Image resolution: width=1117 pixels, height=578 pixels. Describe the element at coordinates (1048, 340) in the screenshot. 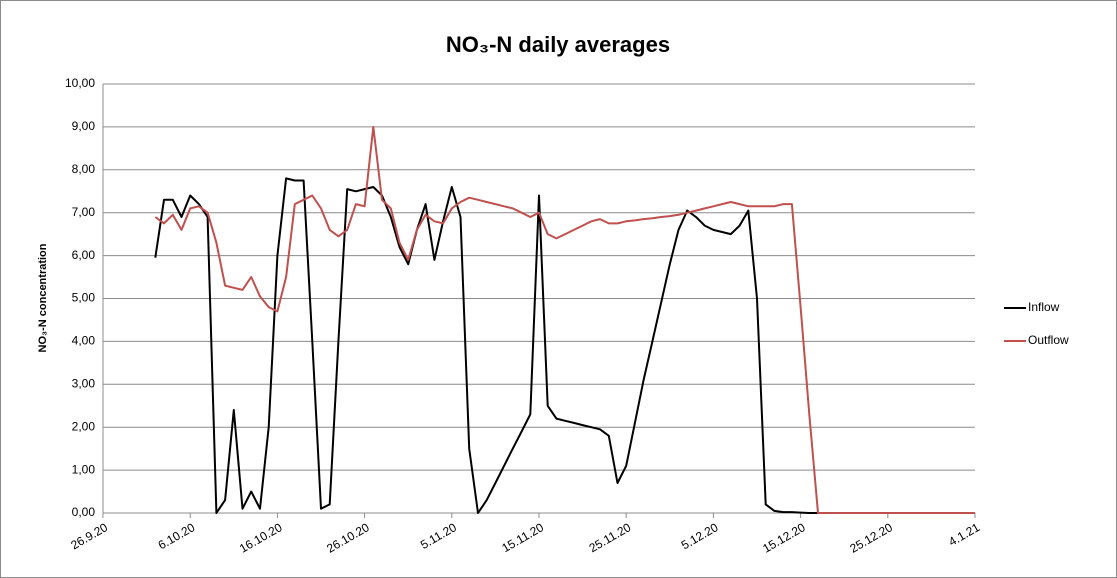

I see `legend-label: Outflow` at that location.